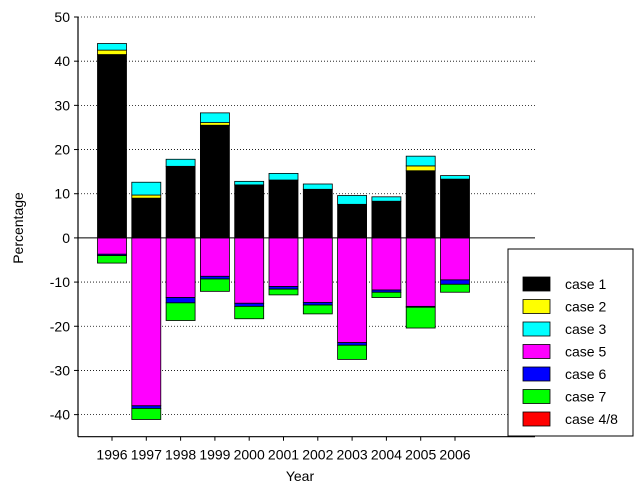 This screenshot has height=492, width=635. Describe the element at coordinates (585, 397) in the screenshot. I see `legend-label: case 7` at that location.